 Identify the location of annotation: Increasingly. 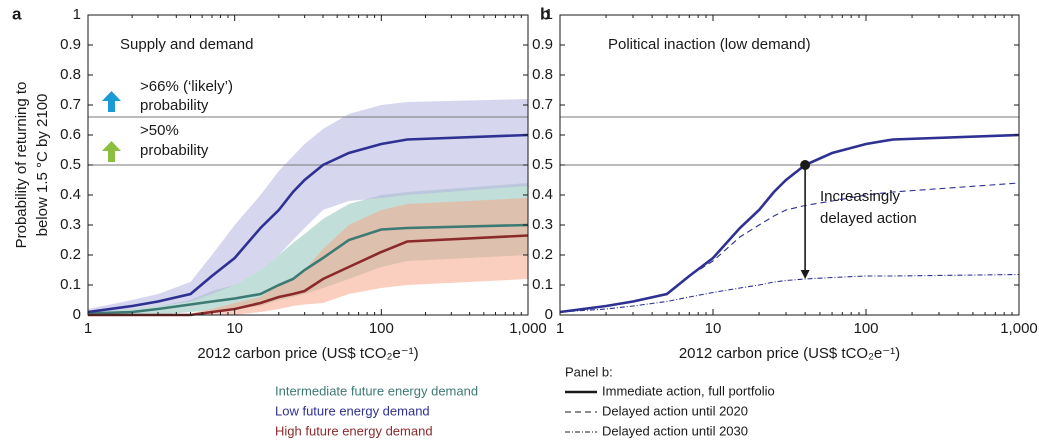
(860, 196).